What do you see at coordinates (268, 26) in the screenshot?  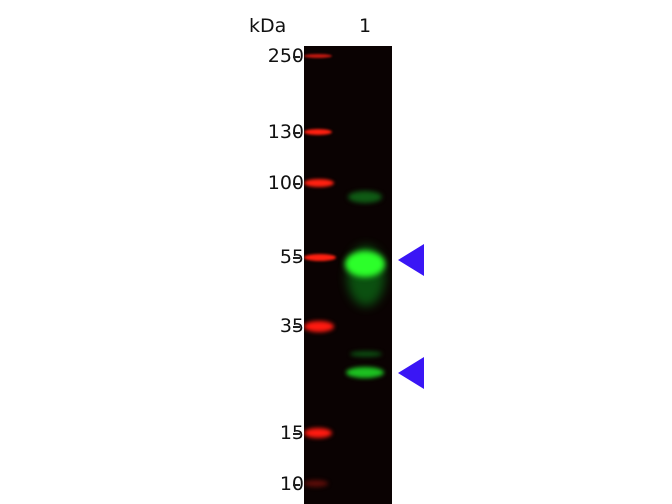 I see `unit-label: kDa` at bounding box center [268, 26].